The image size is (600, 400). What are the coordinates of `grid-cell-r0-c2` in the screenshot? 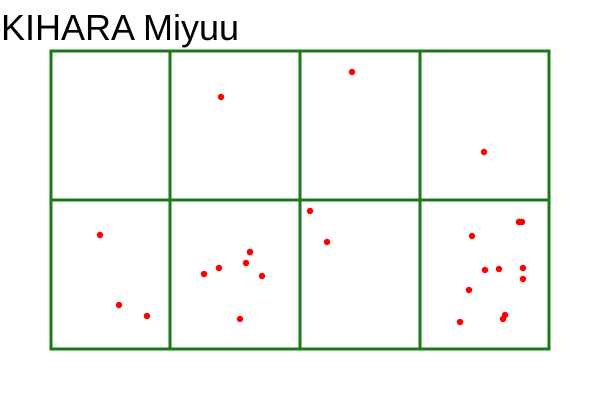 It's located at (352, 72).